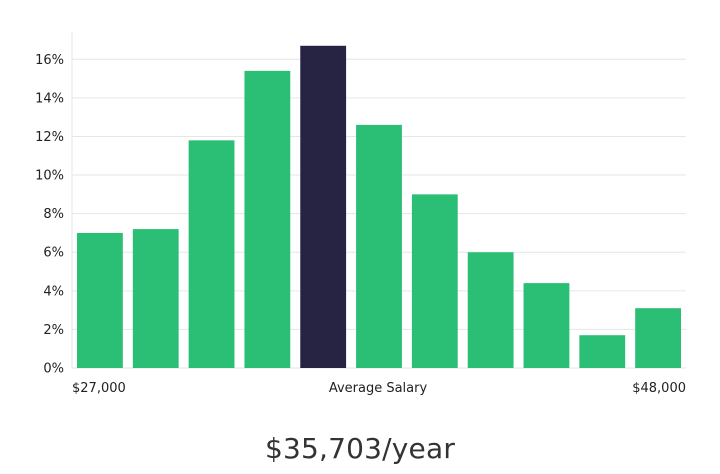  I want to click on y-axis-ticks: 0% 2% 4% 6% 8% 10% 12% 14% 16%, so click(49, 215).